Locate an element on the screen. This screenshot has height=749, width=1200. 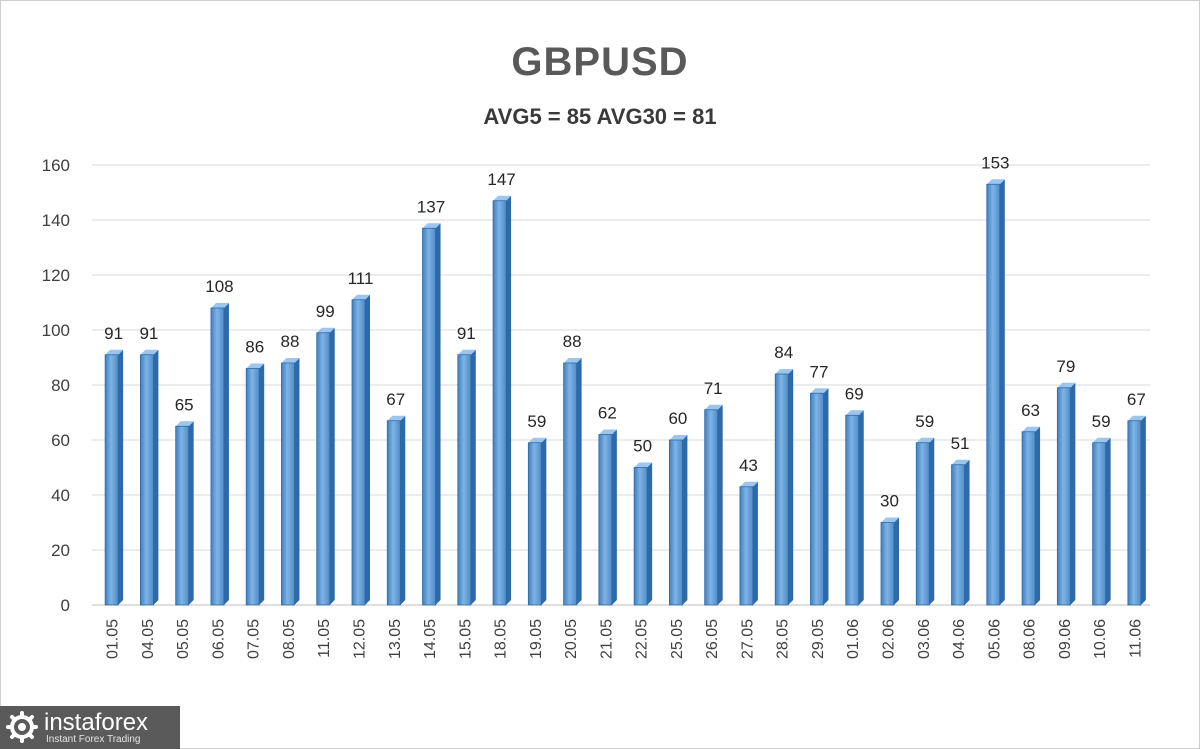
y-tick-label: 20 is located at coordinates (60, 550).